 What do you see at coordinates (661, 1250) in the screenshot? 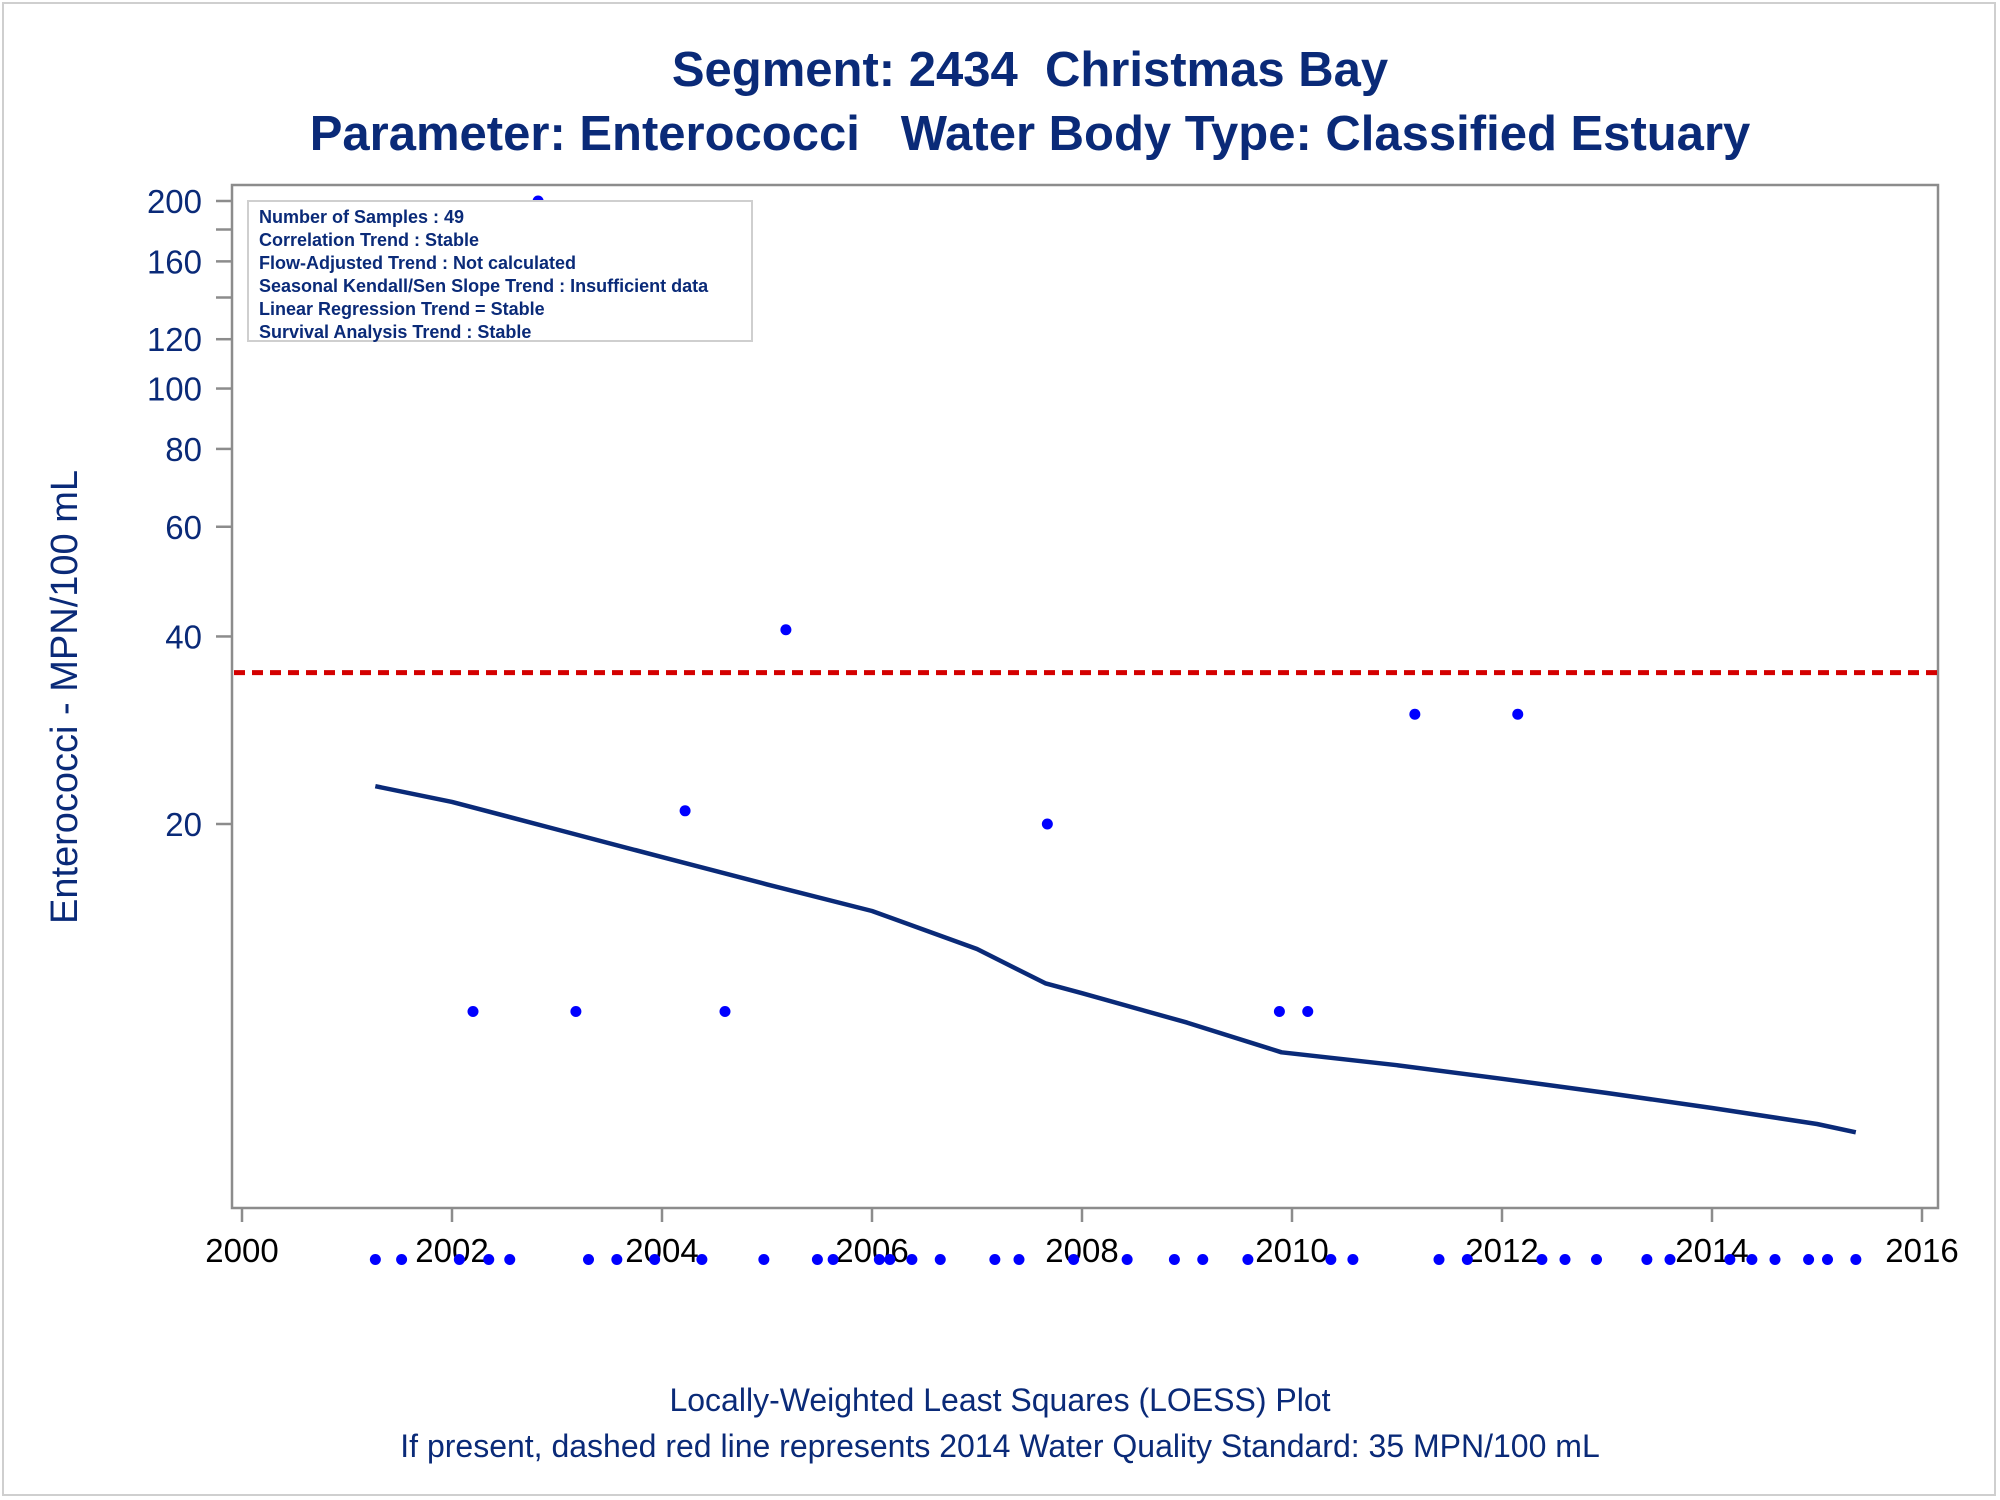
I see `x-tick-label: 2004` at bounding box center [661, 1250].